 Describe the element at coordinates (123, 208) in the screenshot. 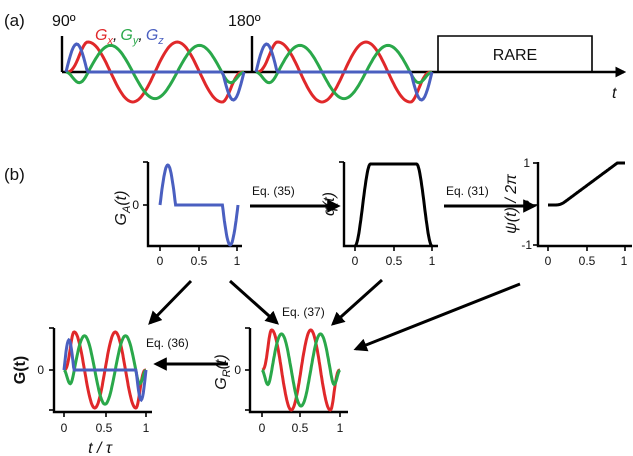

I see `plot-ga-ylabel: GA(t)` at that location.